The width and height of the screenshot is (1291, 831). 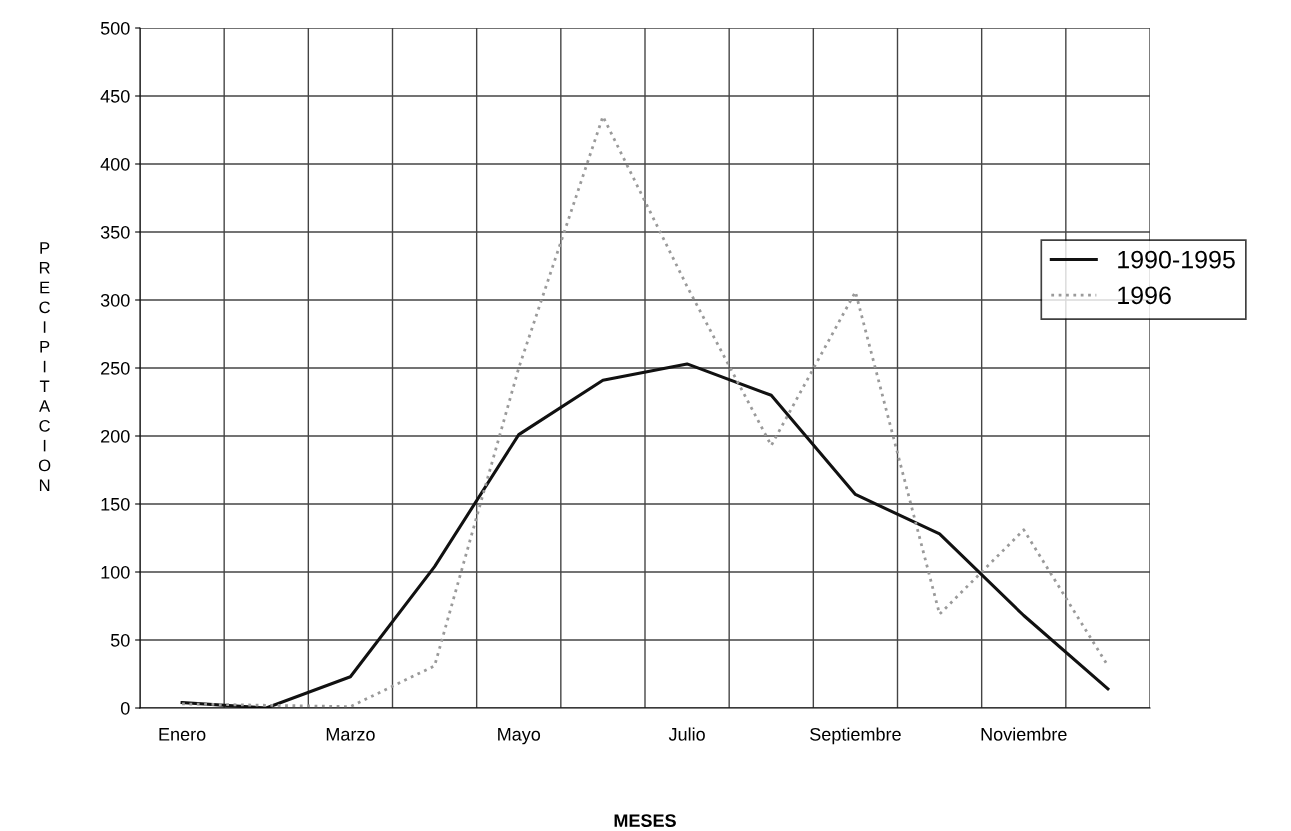 What do you see at coordinates (115, 96) in the screenshot?
I see `y-tick-label: 450` at bounding box center [115, 96].